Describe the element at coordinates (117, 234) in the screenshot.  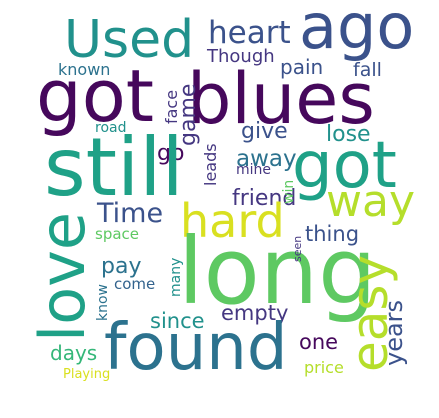
I see `word-space: space` at that location.